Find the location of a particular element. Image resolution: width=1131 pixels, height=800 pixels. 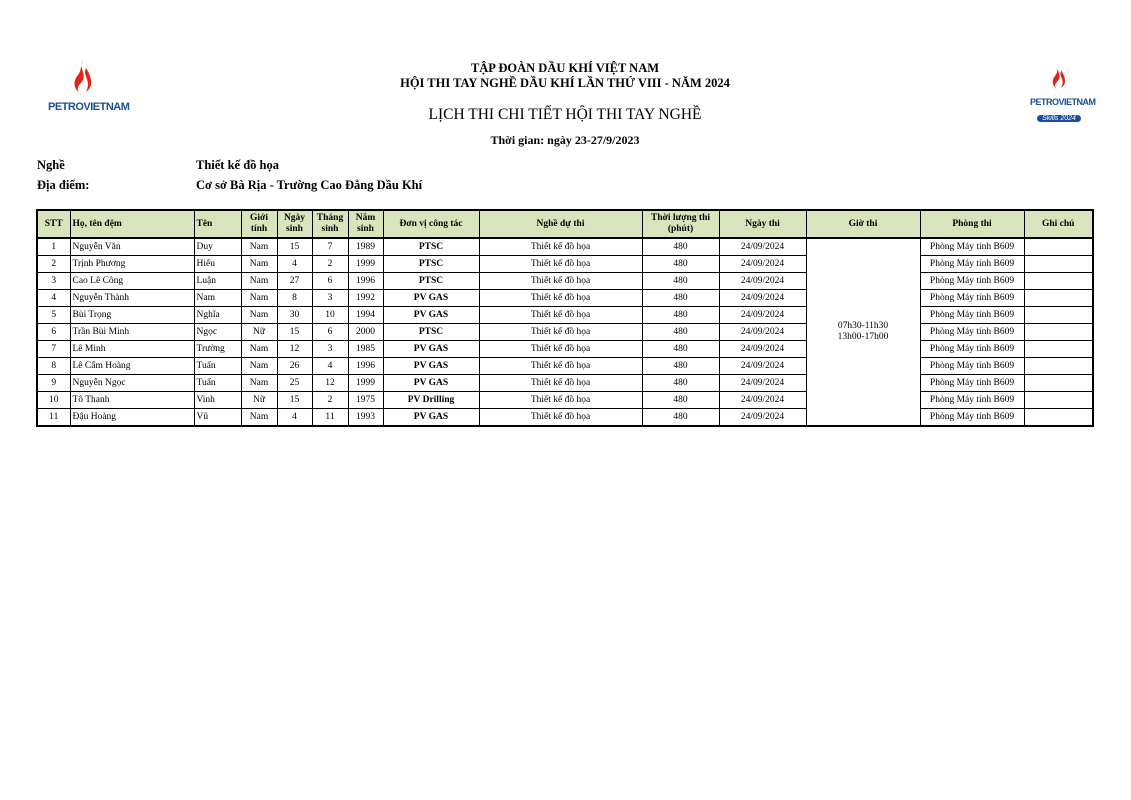

trade-label: Nghề is located at coordinates (51, 165).